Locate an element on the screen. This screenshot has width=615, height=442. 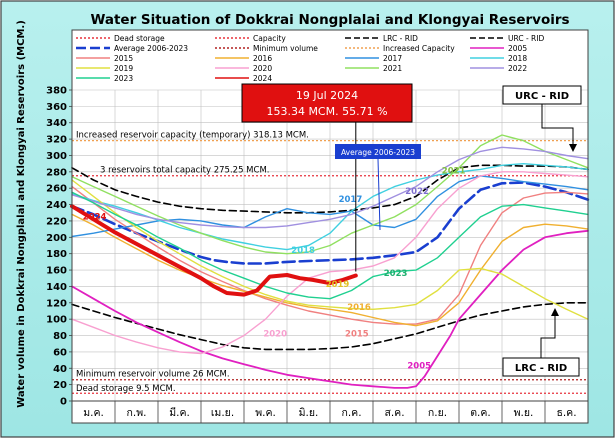
series-label-2022: 2022 is located at coordinates (417, 192).